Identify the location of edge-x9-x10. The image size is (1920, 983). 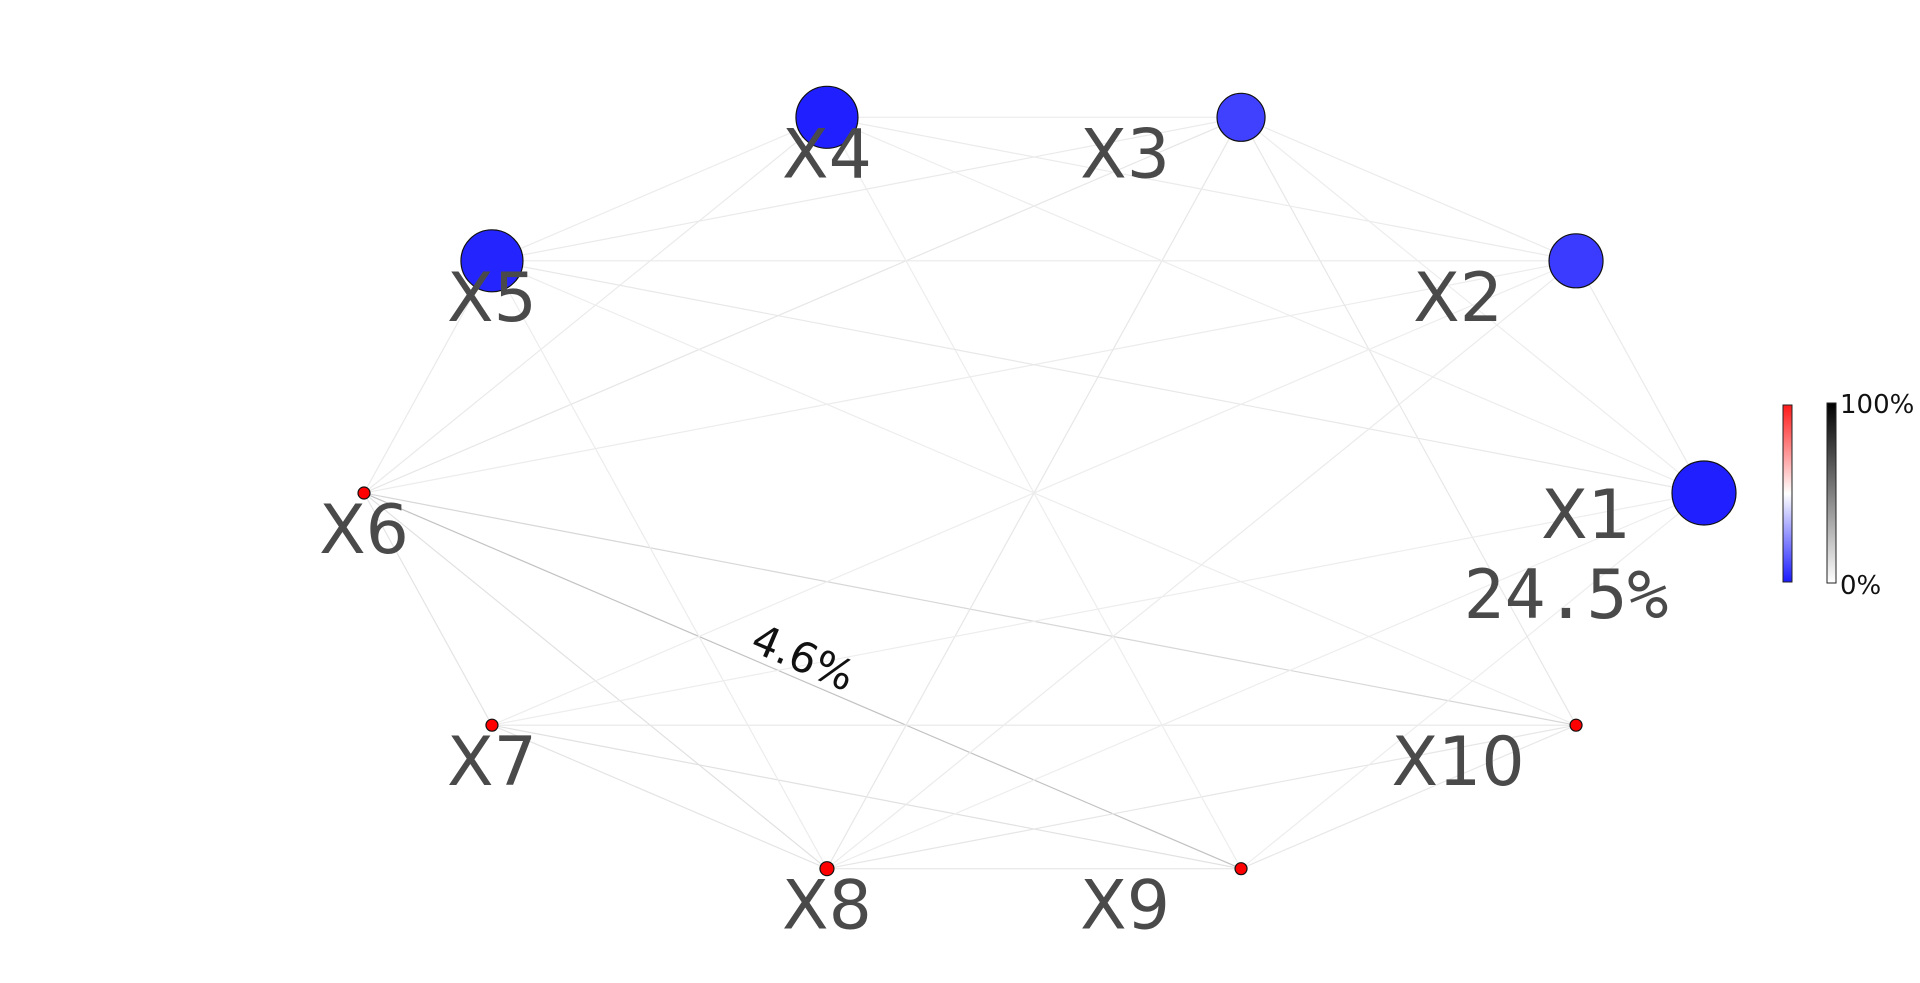
(1408, 797).